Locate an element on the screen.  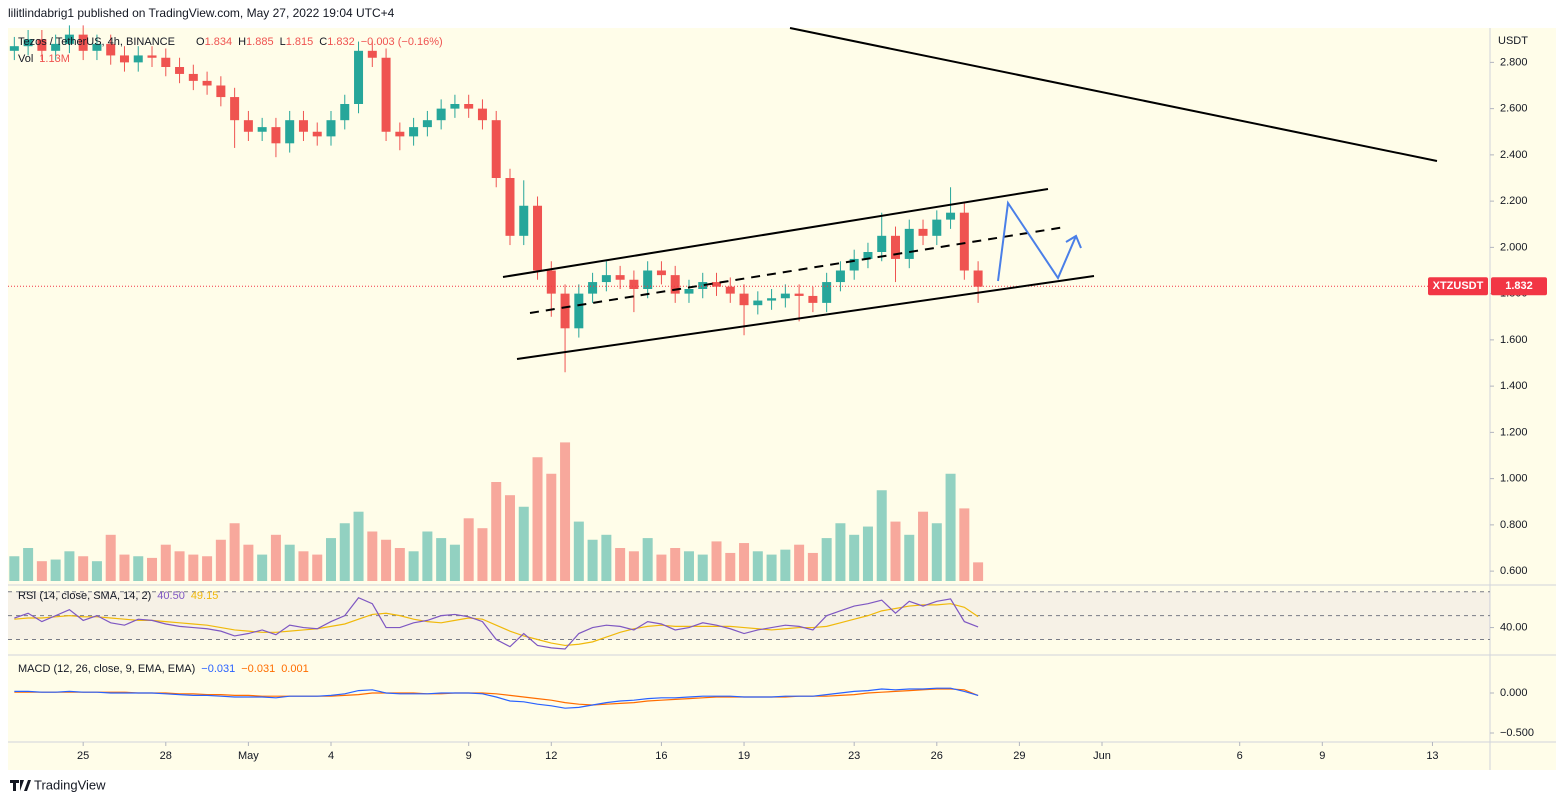
y-axis-unit: USDT is located at coordinates (1513, 41).